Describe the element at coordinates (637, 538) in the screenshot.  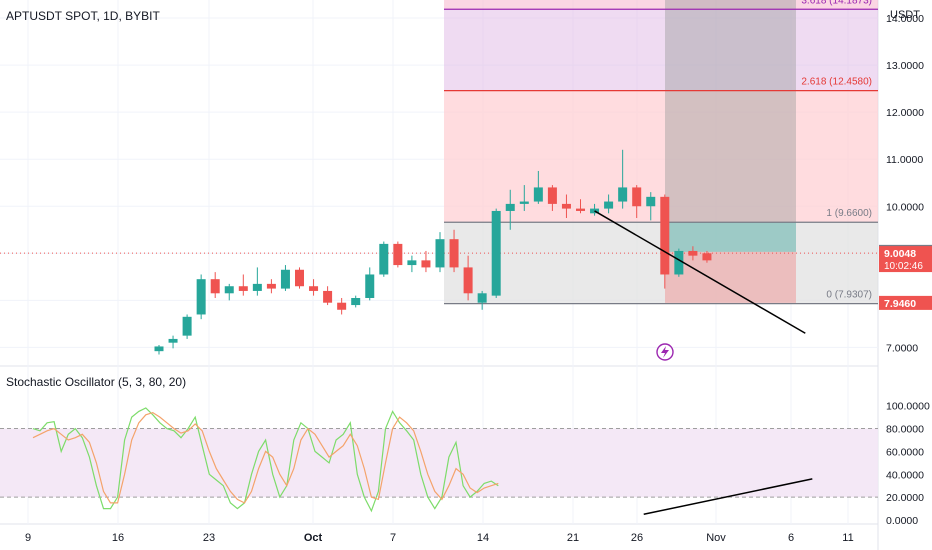
I see `time-tick-label: 26` at that location.